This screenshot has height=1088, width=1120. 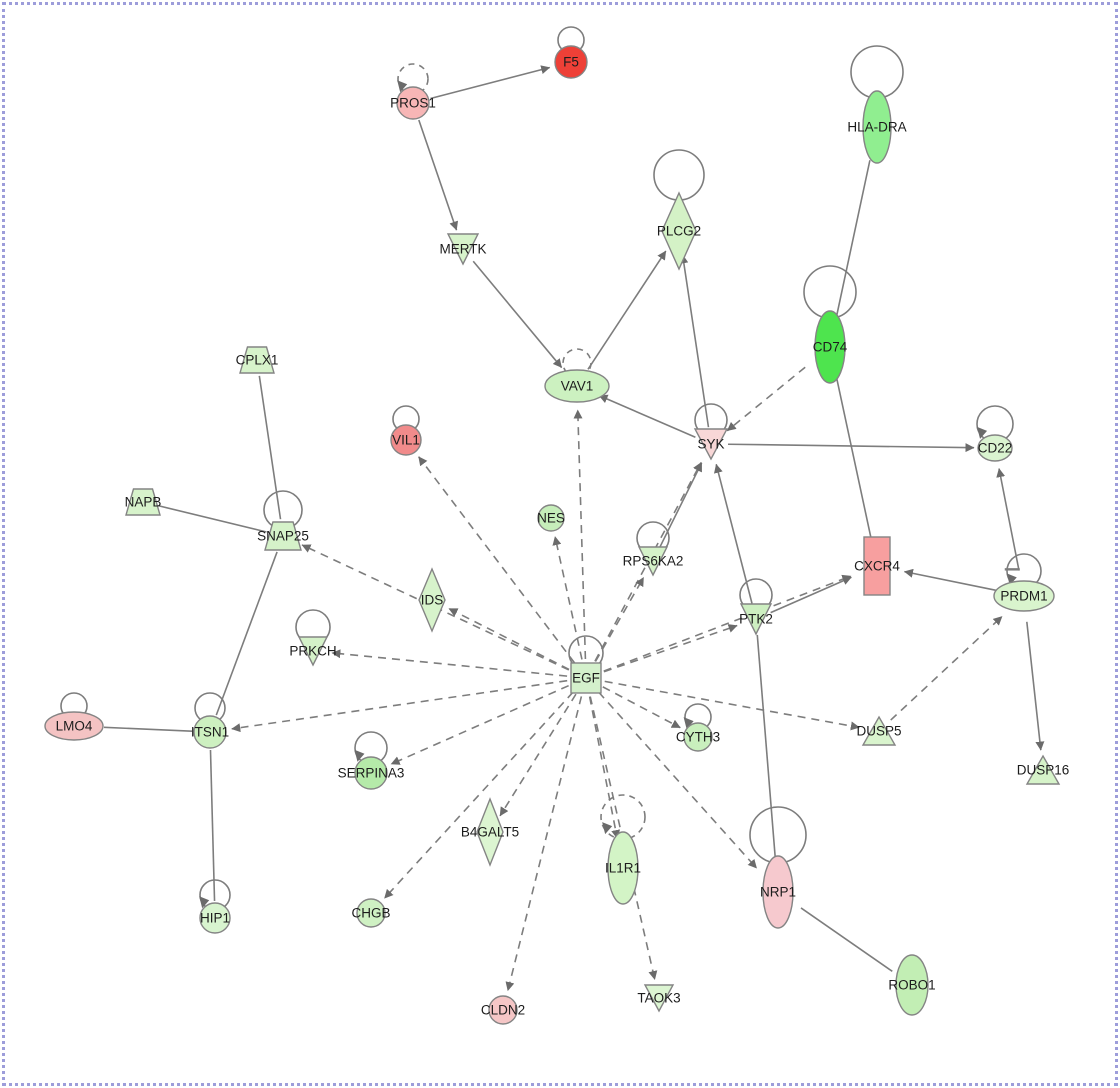 I want to click on diamond-shape-B4GALT5, so click(x=490, y=832).